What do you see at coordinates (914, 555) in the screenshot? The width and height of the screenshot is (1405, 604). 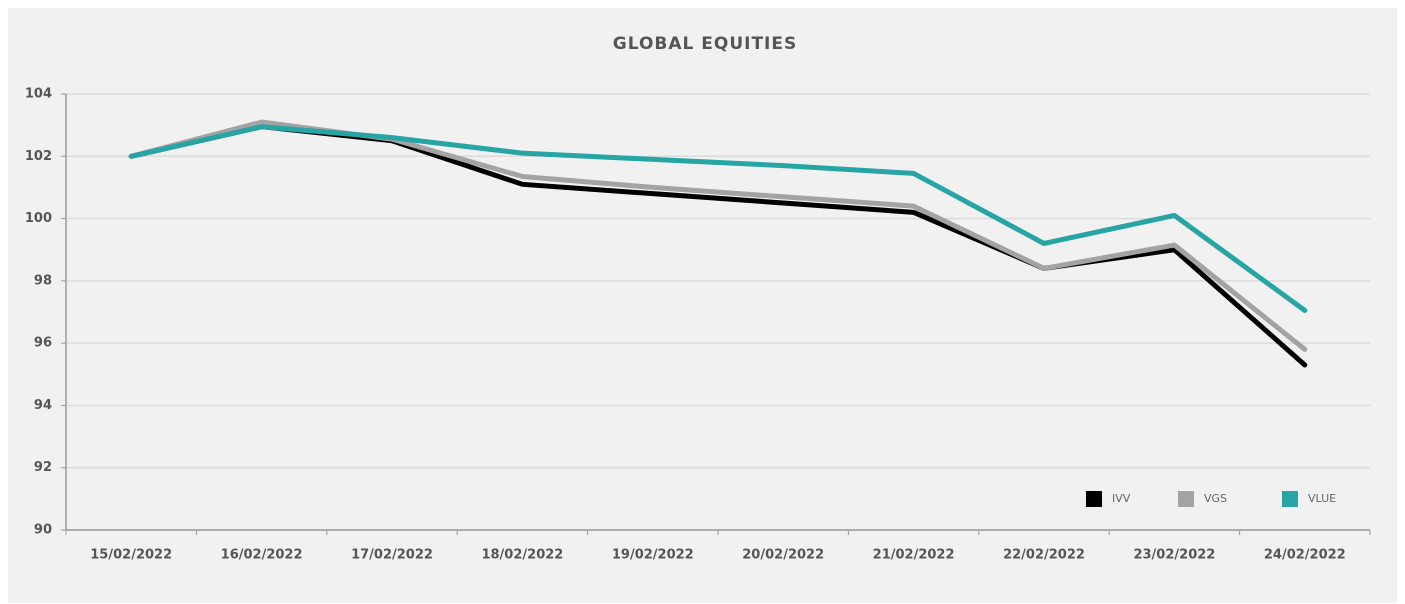 I see `x-tick-label: 21/02/2022` at bounding box center [914, 555].